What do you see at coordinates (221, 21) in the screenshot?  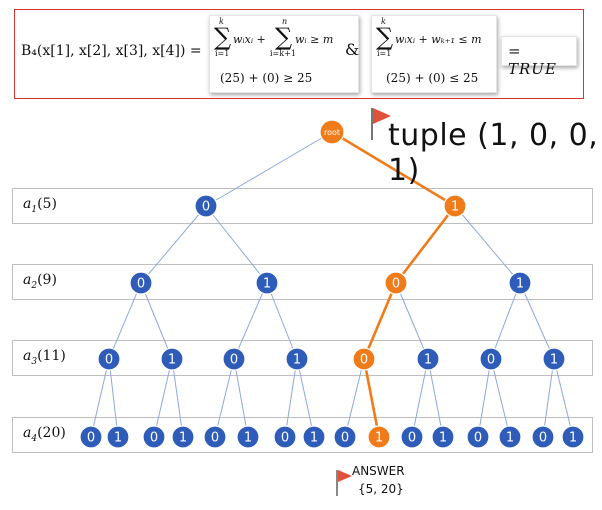 I see `sum1-upper: k` at bounding box center [221, 21].